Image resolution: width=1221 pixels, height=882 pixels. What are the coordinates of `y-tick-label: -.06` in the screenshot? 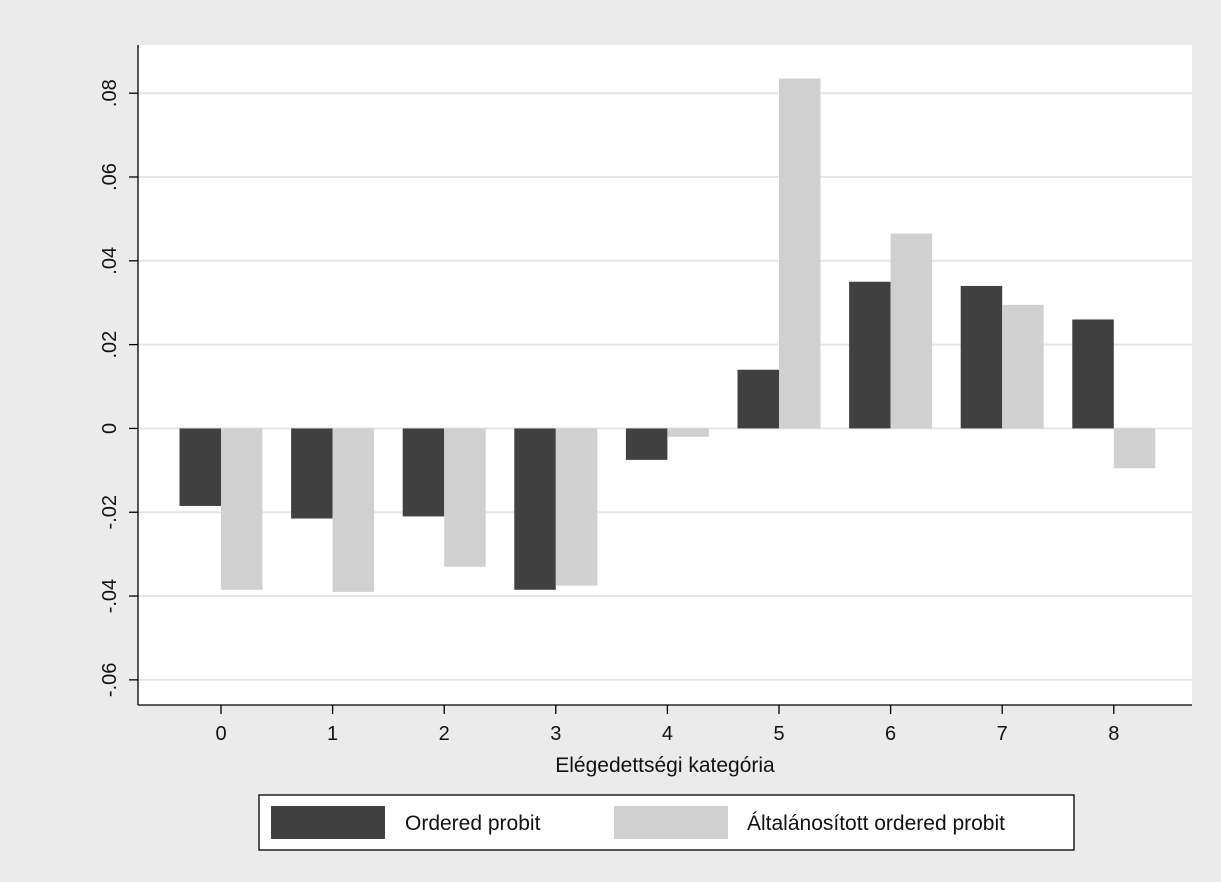 It's located at (110, 680).